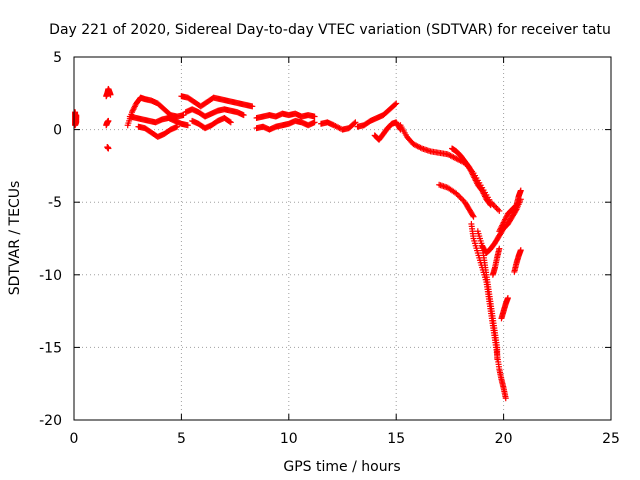  Describe the element at coordinates (341, 467) in the screenshot. I see `x-axis-title: GPS time / hours` at that location.